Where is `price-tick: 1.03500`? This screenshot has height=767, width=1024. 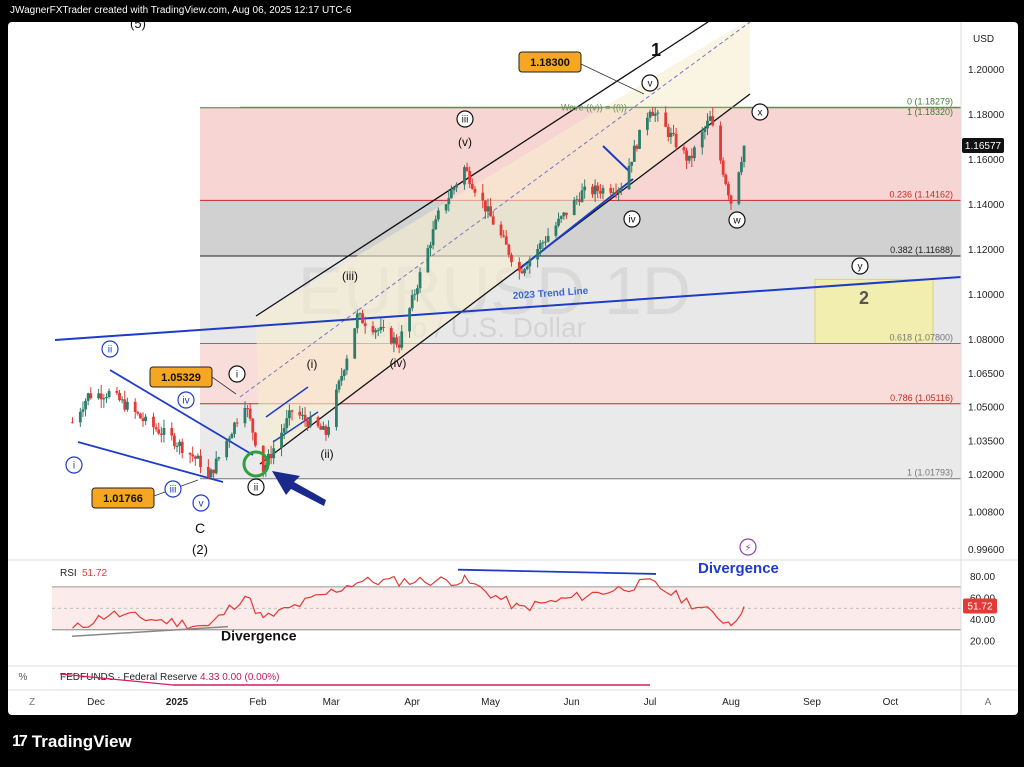
price-tick: 1.03500 is located at coordinates (986, 441).